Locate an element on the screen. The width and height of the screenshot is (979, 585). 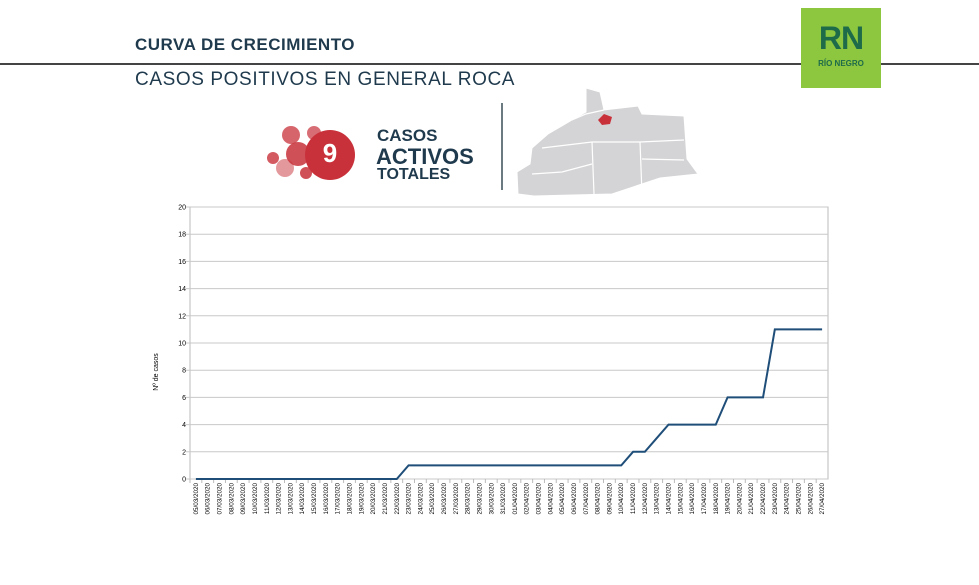
page-subtitle: CASOS POSITIVOS EN GENERAL ROCA is located at coordinates (325, 79).